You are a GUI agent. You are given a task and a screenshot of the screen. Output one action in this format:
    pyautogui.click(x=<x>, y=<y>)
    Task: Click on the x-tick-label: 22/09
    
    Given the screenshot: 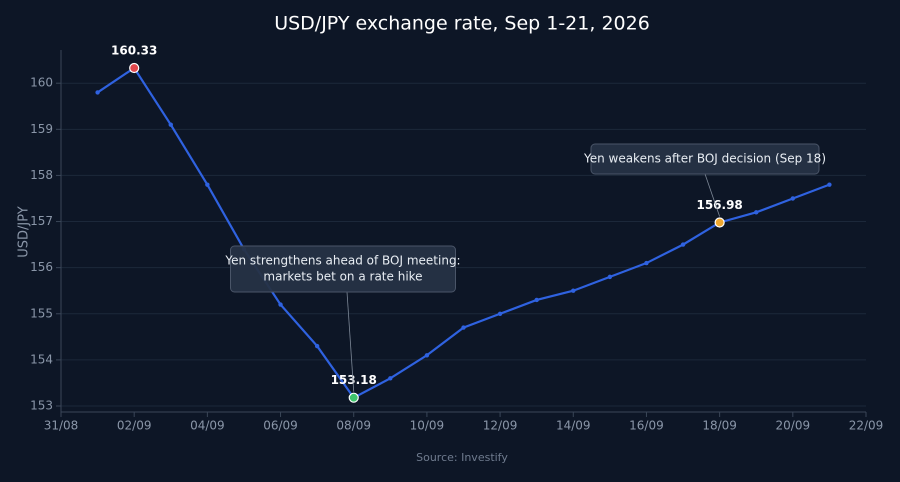 What is the action you would take?
    pyautogui.click(x=866, y=426)
    